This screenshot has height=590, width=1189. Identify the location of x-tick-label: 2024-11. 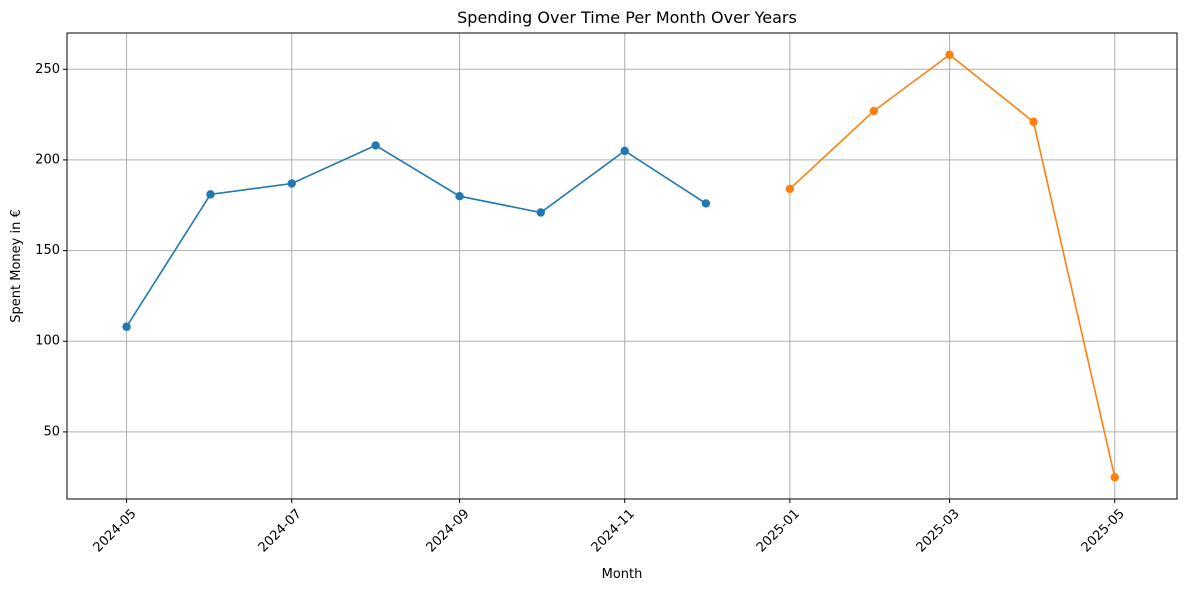
(613, 530).